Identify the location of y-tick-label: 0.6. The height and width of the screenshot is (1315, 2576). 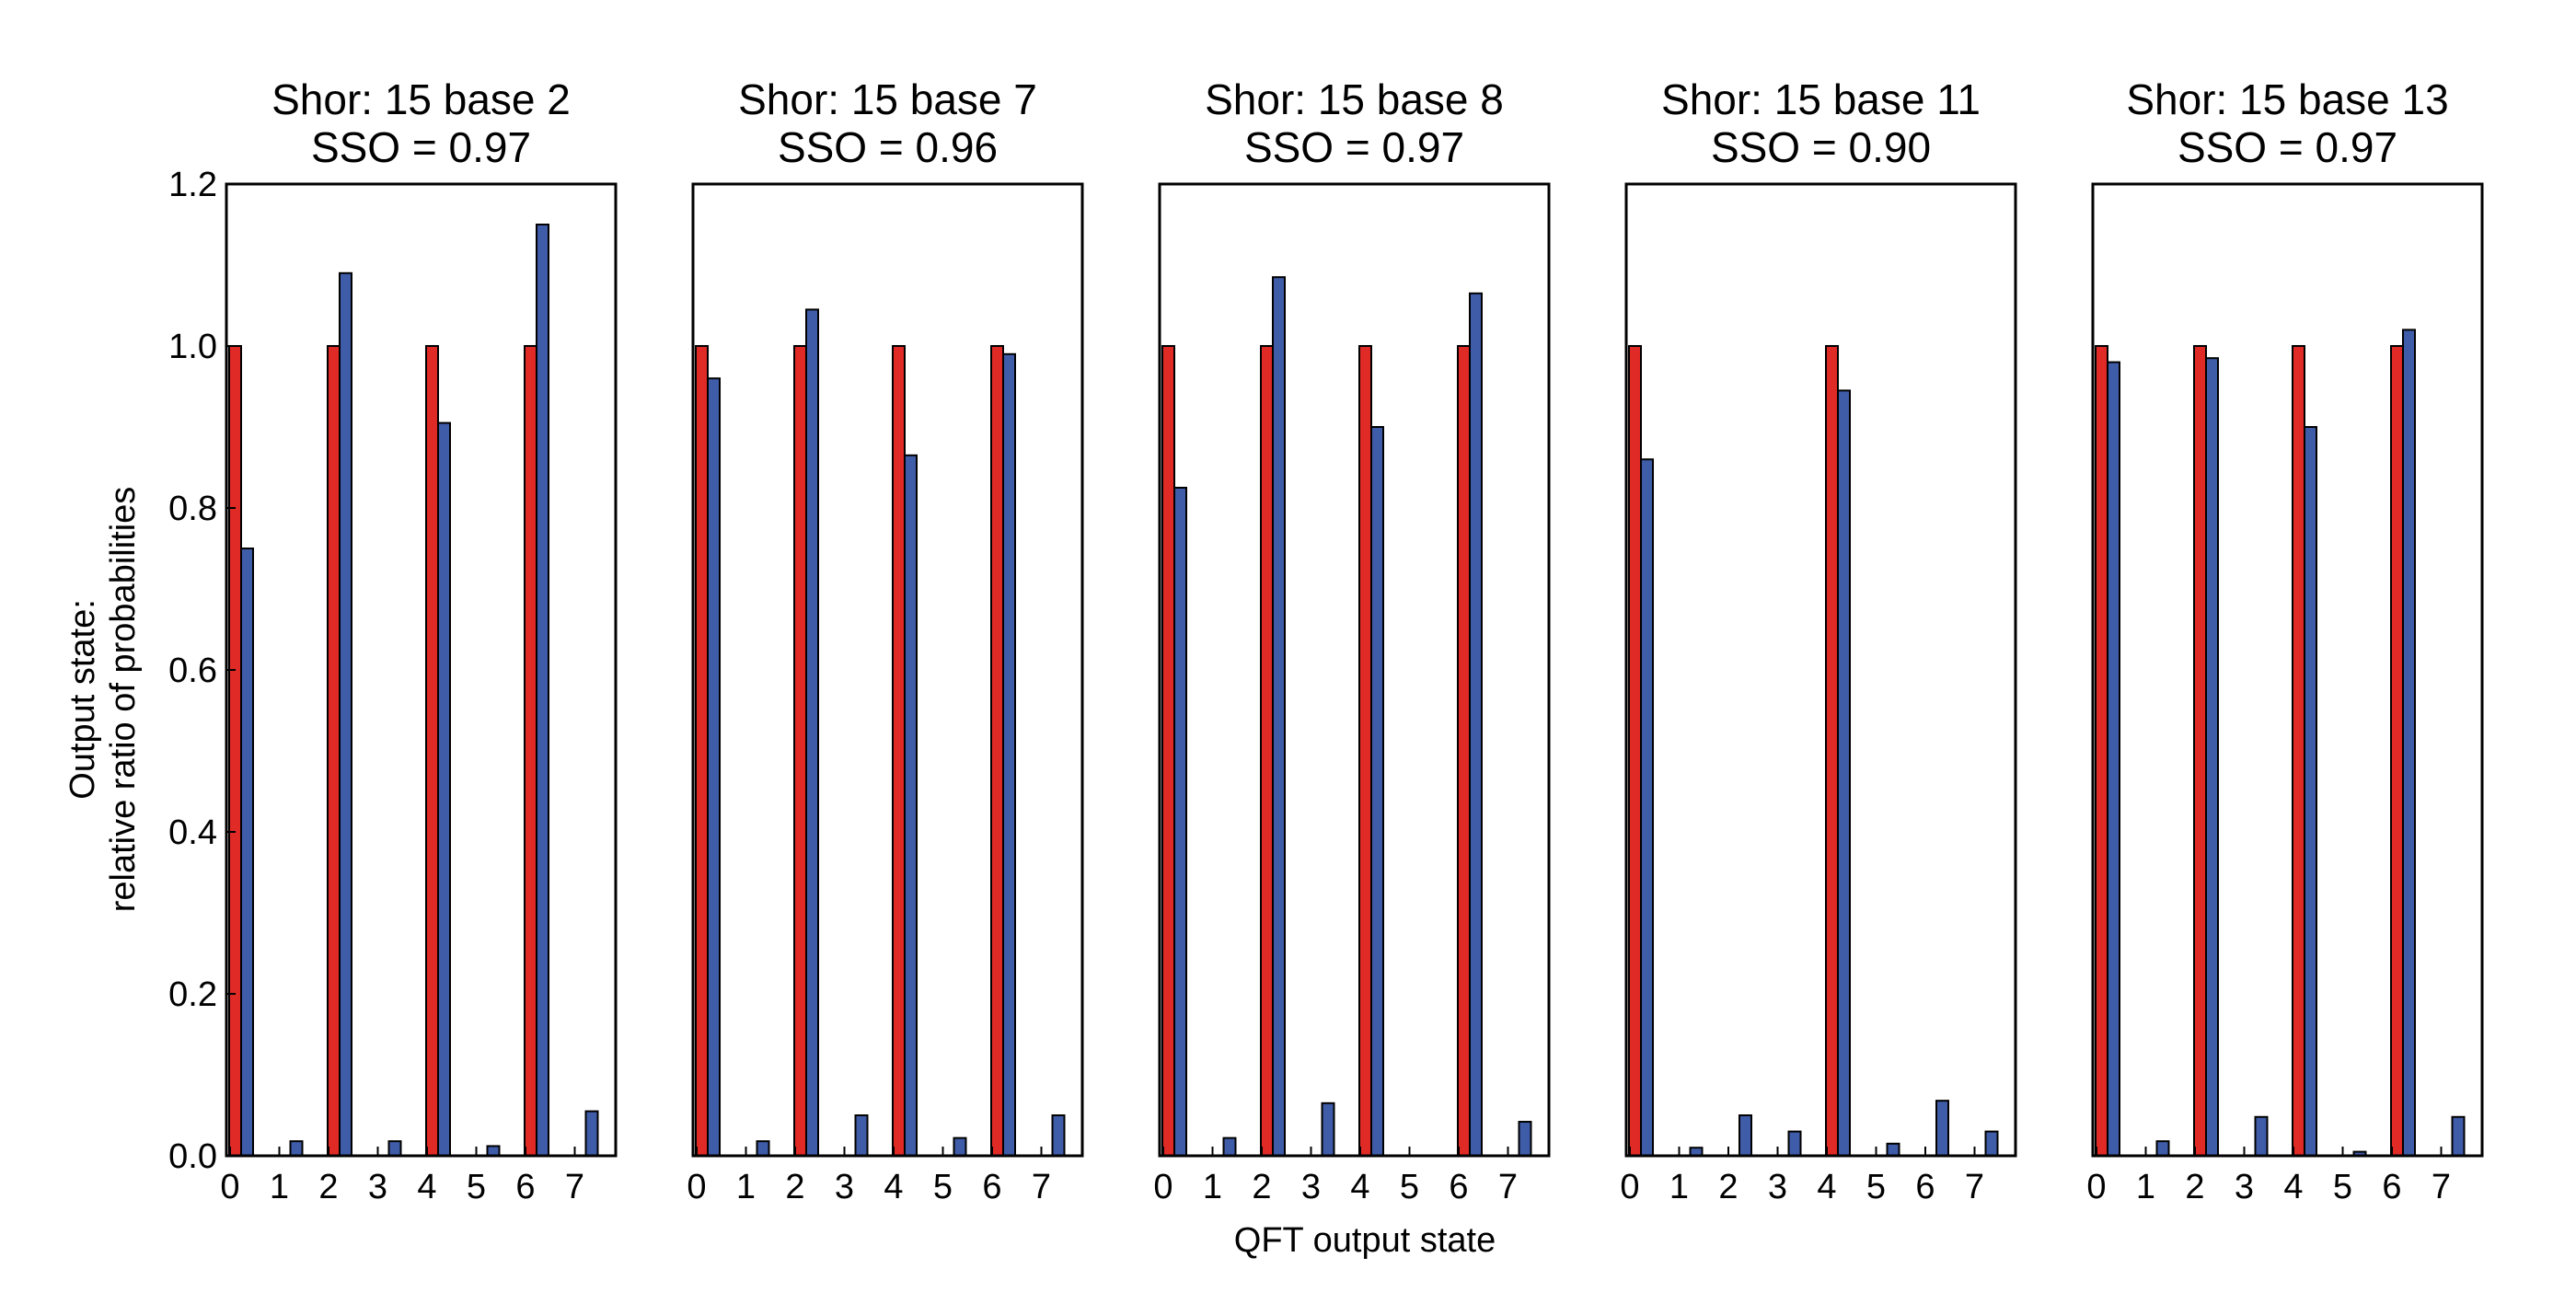
(193, 671).